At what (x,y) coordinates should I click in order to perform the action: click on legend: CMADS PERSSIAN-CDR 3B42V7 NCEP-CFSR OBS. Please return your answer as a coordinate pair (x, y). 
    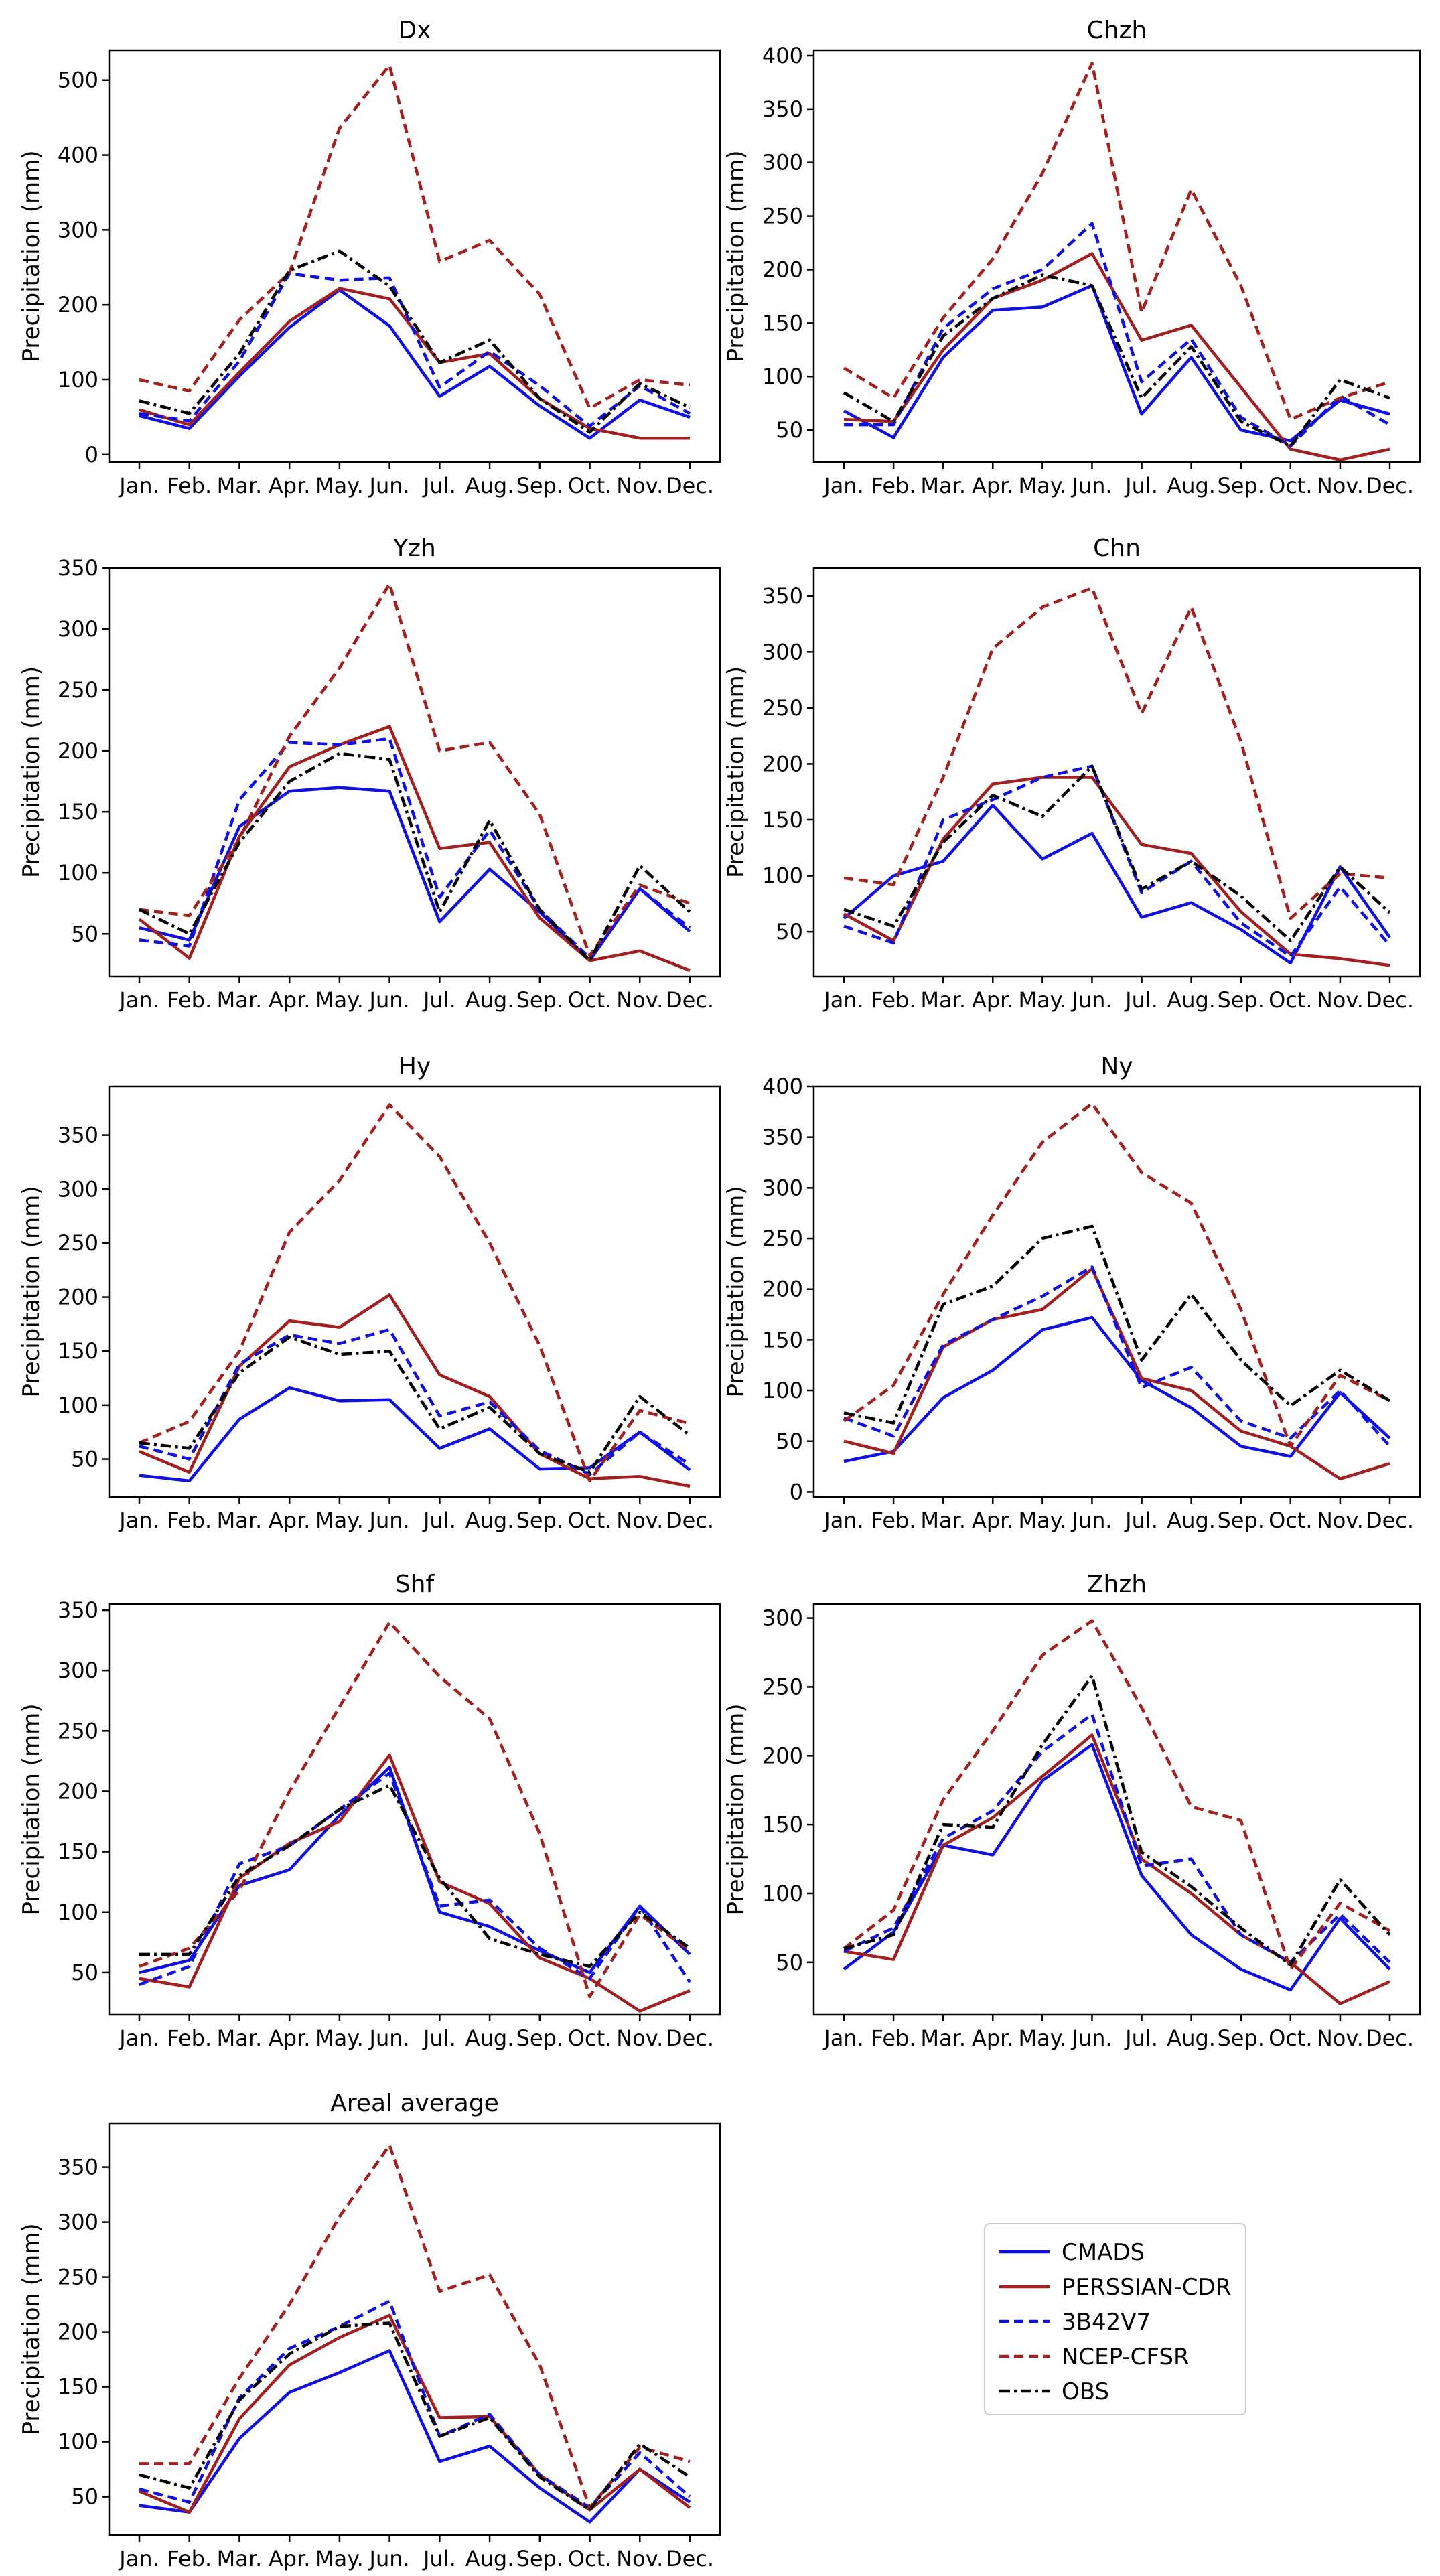
    Looking at the image, I should click on (1115, 2319).